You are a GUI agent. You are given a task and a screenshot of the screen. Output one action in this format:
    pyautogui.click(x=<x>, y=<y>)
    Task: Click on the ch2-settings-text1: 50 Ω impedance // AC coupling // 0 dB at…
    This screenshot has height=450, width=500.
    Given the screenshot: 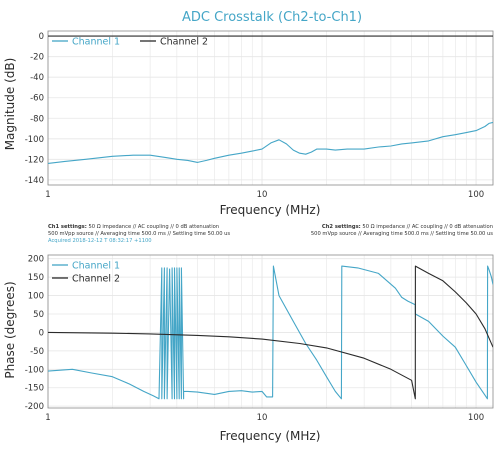 What is the action you would take?
    pyautogui.click(x=427, y=227)
    